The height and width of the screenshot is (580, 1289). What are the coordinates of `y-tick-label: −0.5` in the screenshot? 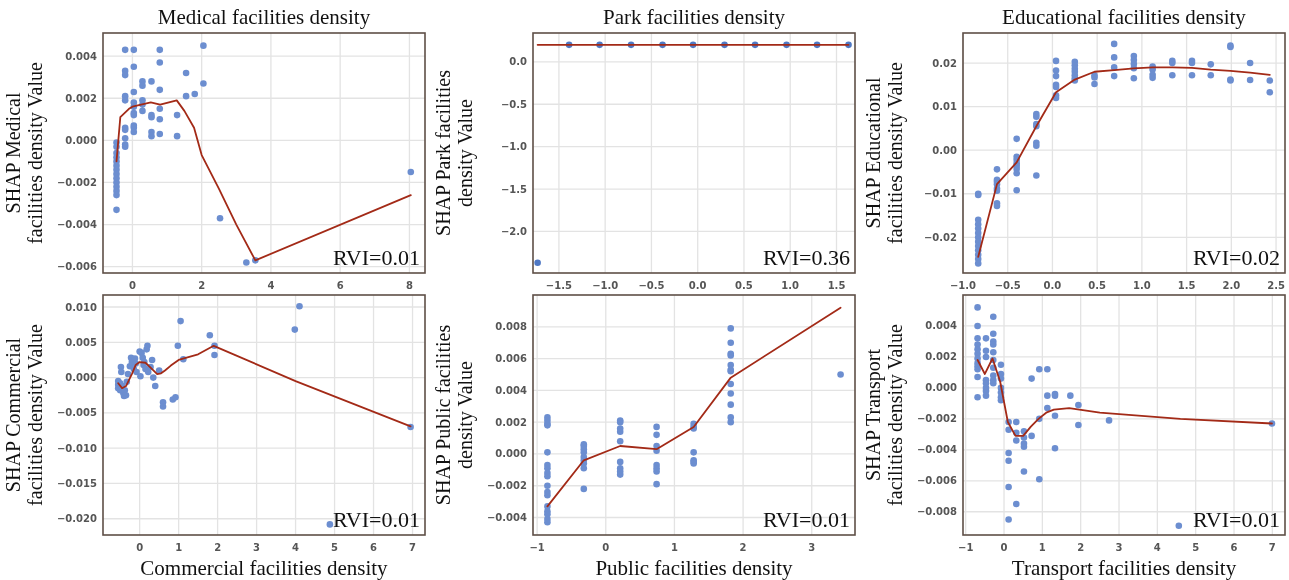 It's located at (514, 104).